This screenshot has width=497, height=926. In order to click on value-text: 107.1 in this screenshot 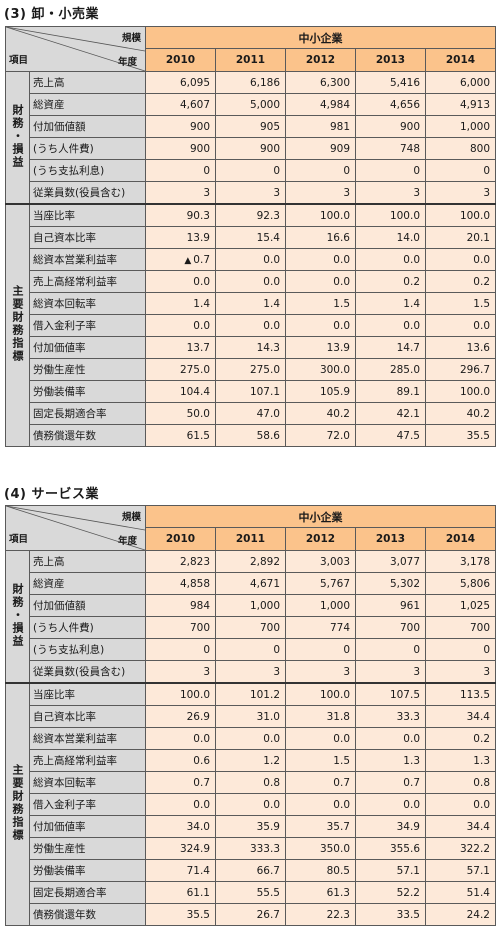, I will do `click(264, 391)`.